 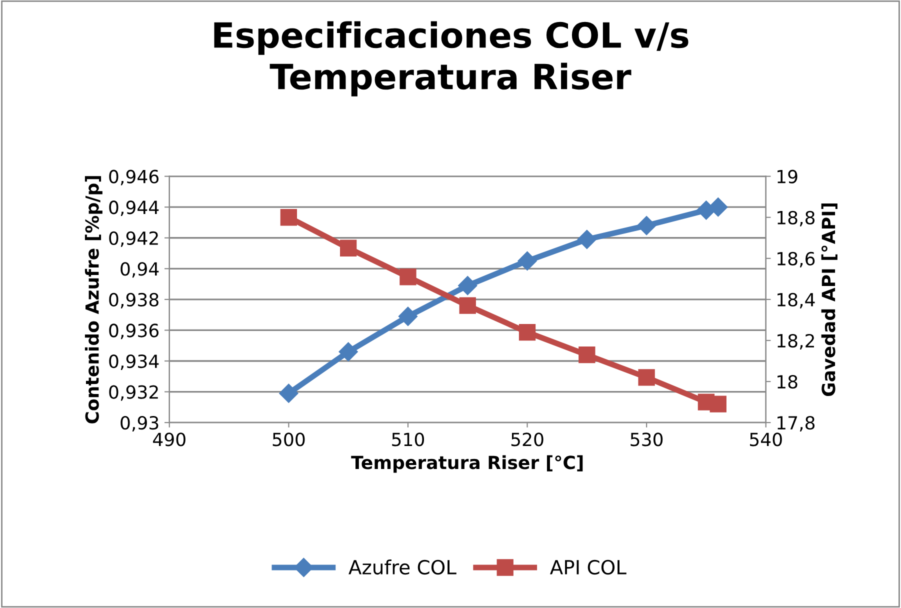 I want to click on x-tick-label: 530, so click(x=646, y=439).